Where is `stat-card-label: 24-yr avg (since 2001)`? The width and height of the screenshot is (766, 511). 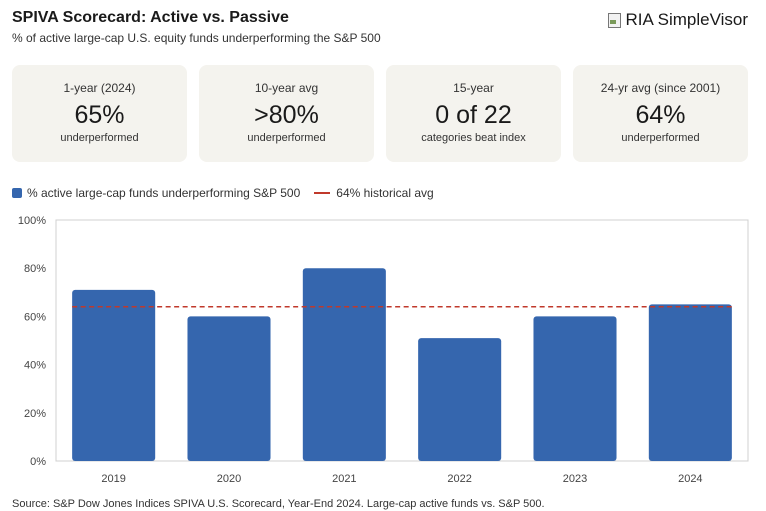
stat-card-label: 24-yr avg (since 2001) is located at coordinates (660, 88).